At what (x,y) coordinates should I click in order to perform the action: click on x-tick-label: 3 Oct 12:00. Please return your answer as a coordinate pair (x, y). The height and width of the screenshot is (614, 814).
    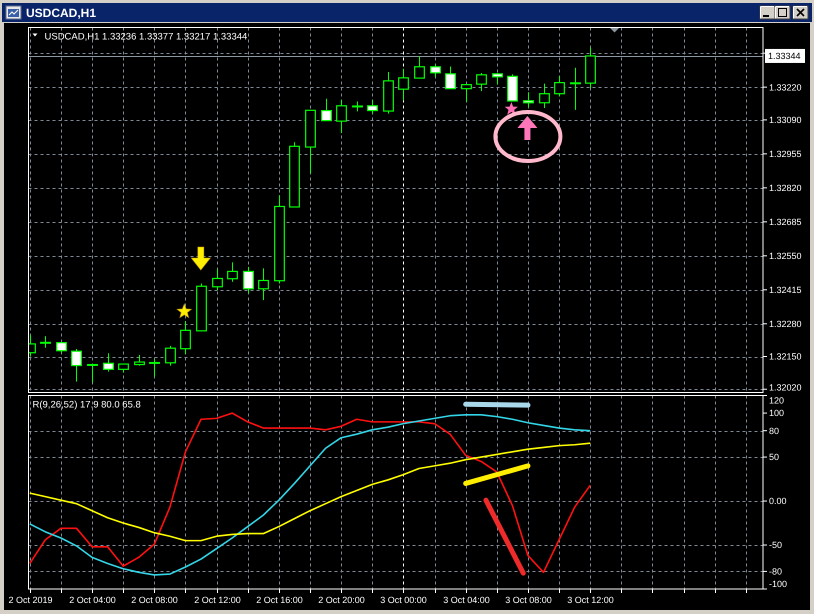
    Looking at the image, I should click on (590, 600).